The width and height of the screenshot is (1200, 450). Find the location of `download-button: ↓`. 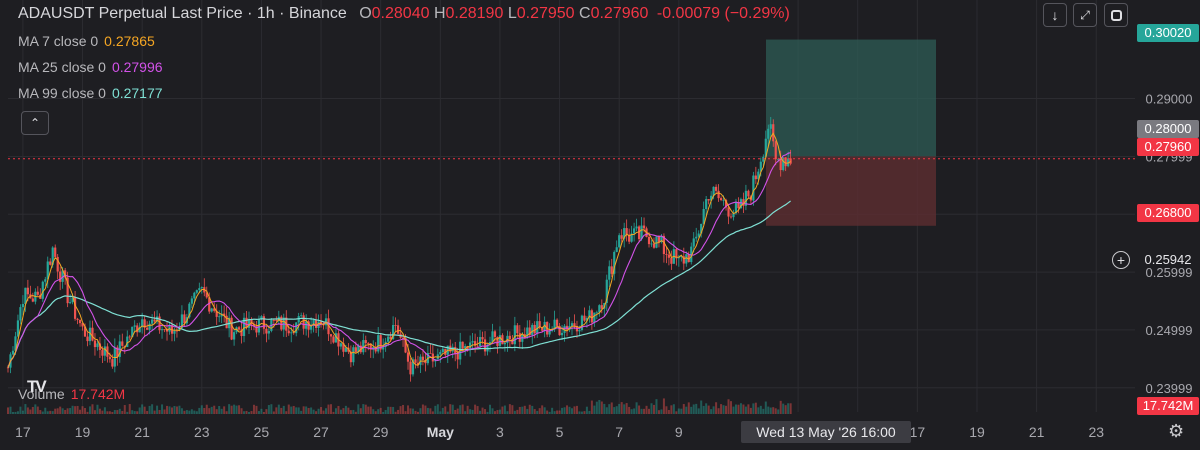

download-button: ↓ is located at coordinates (1055, 15).